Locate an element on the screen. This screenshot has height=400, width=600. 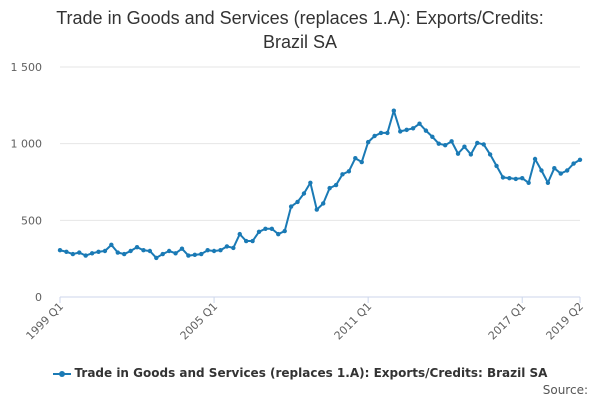
y-tick-label: 1 500 is located at coordinates (27, 67).